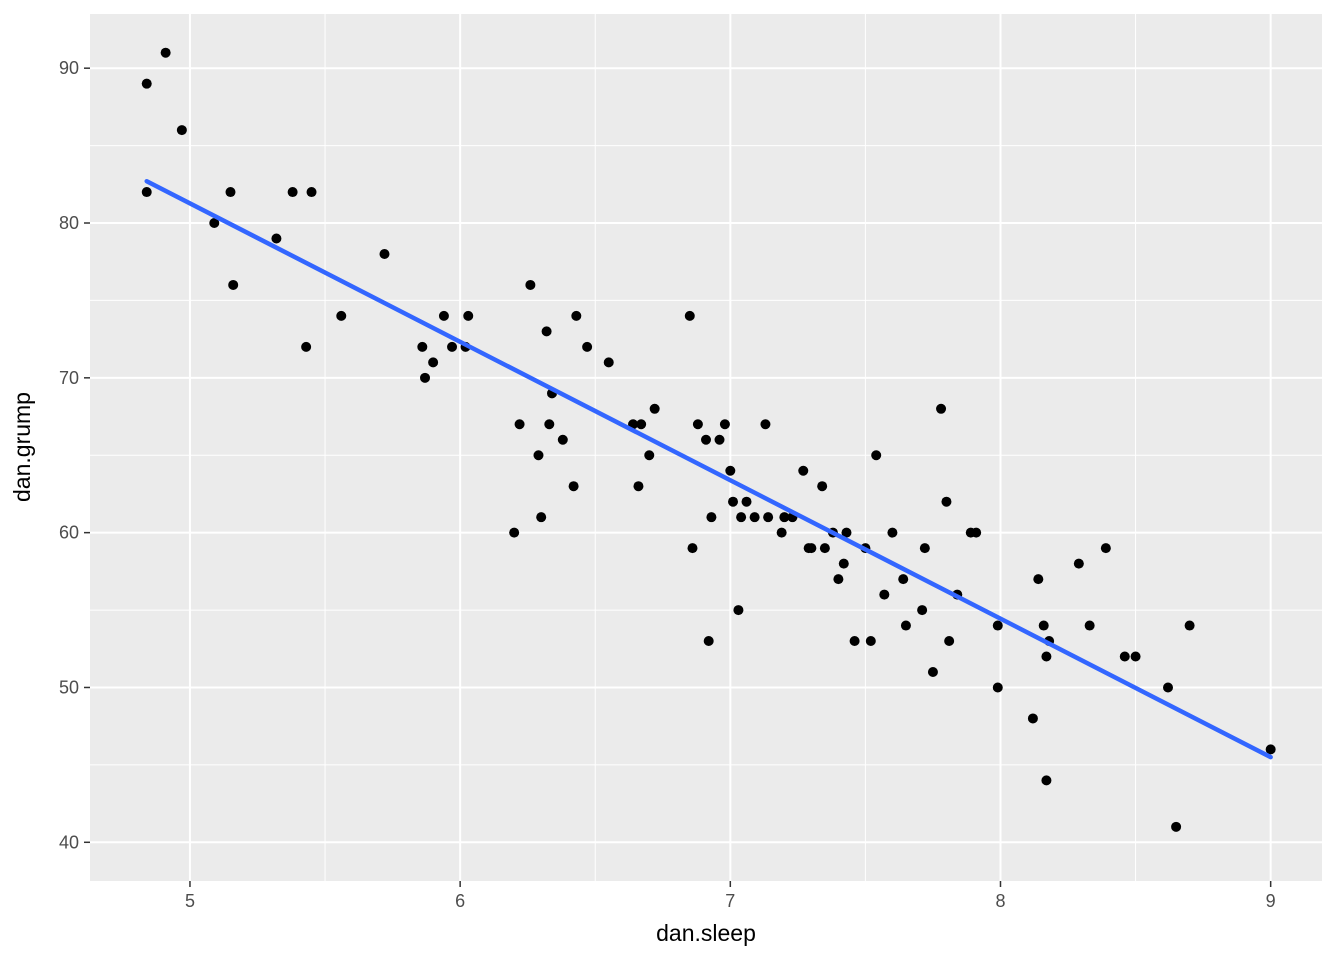 The image size is (1344, 960). What do you see at coordinates (1000, 901) in the screenshot?
I see `x-tick-label: 8` at bounding box center [1000, 901].